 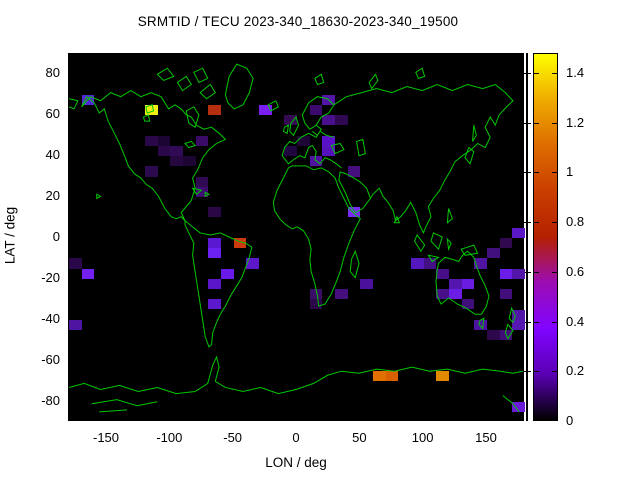 What do you see at coordinates (296, 462) in the screenshot?
I see `x-axis-title: LON / deg` at bounding box center [296, 462].